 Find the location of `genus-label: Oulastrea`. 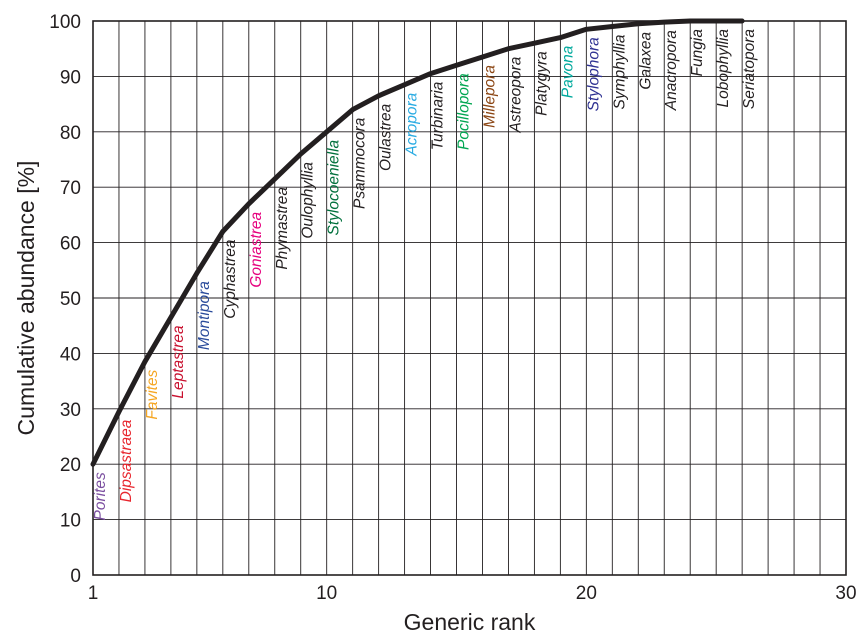

genus-label: Oulastrea is located at coordinates (386, 137).